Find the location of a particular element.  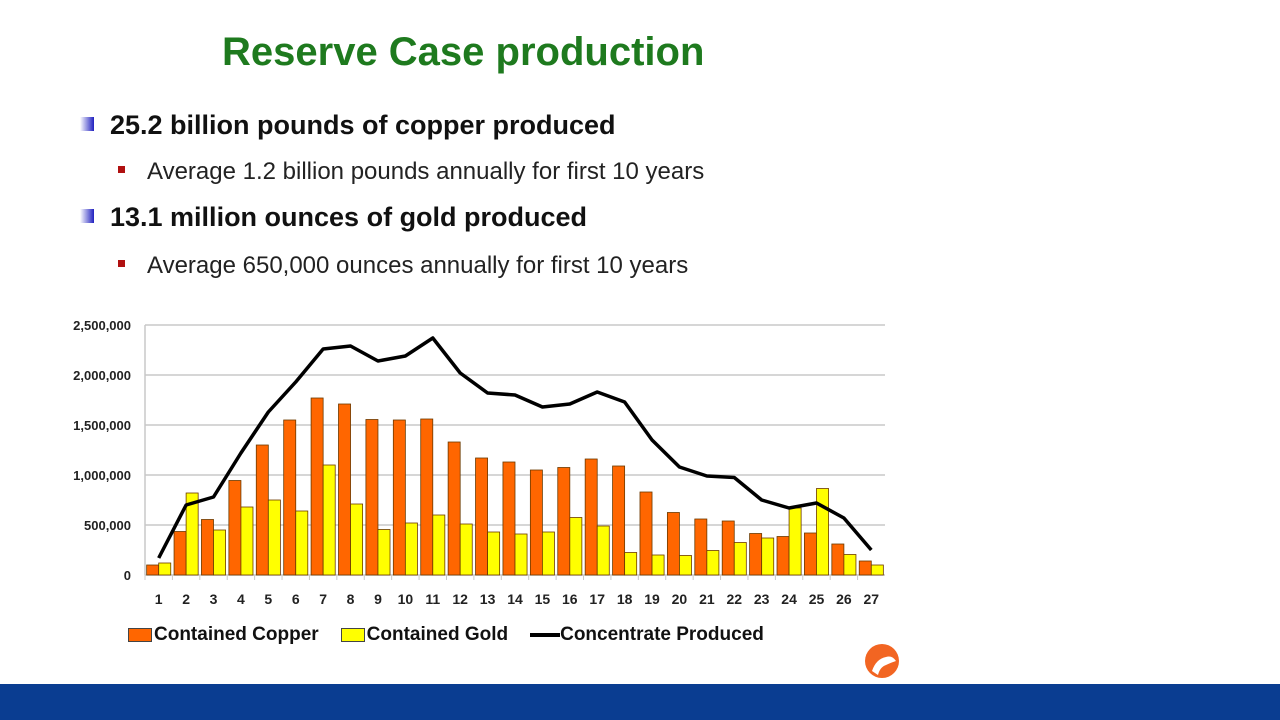

y-tick-label: 2,500,000 is located at coordinates (102, 325).